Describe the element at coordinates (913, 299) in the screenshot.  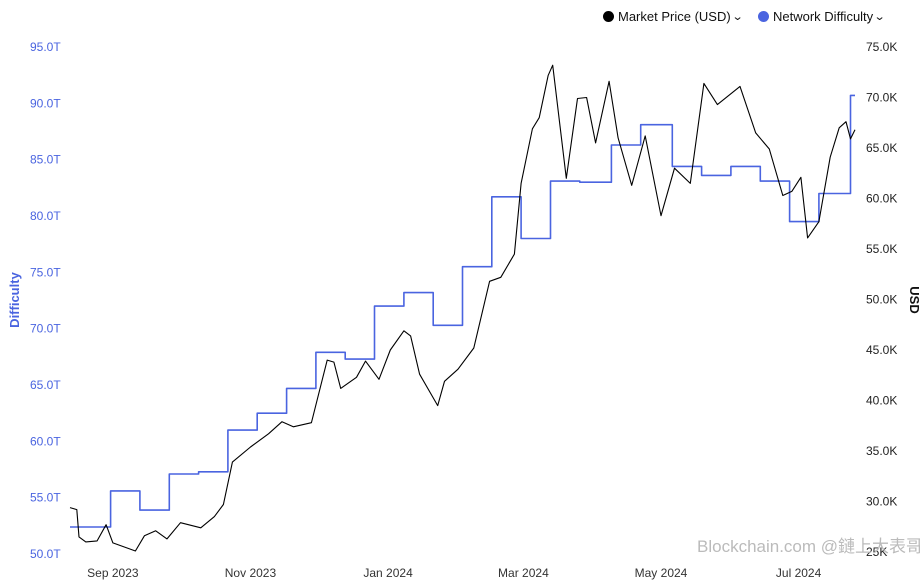
I see `right-axis-title: USD` at that location.